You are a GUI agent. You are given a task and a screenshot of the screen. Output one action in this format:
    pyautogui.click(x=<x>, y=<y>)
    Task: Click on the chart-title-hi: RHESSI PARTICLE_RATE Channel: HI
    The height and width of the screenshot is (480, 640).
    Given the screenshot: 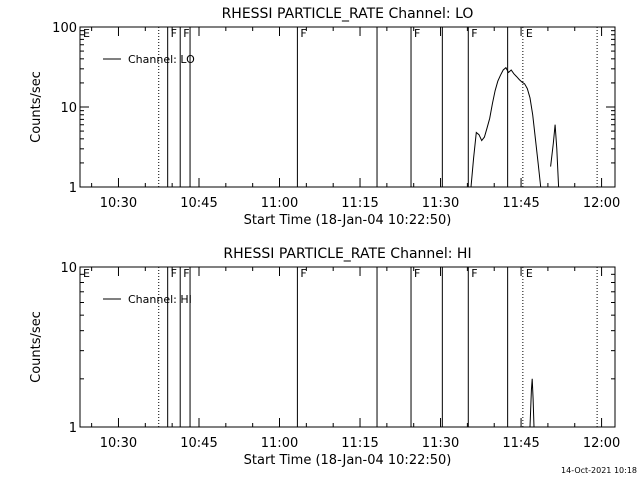 What is the action you would take?
    pyautogui.click(x=347, y=254)
    